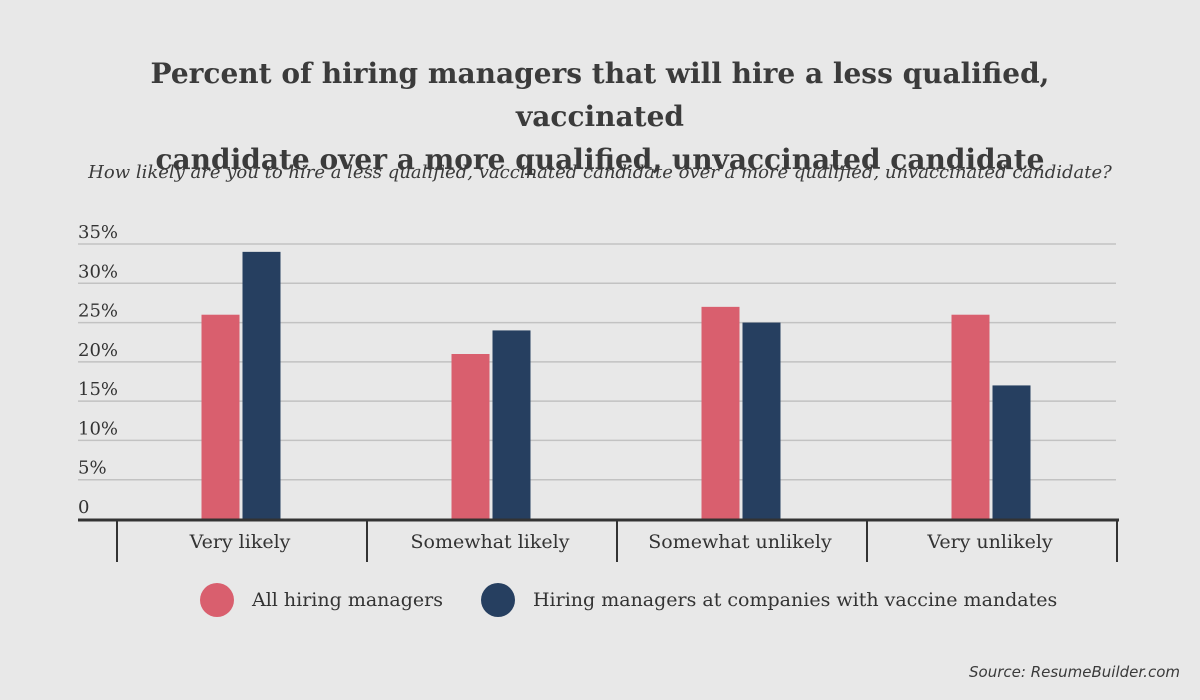 The height and width of the screenshot is (700, 1200). What do you see at coordinates (347, 600) in the screenshot?
I see `legend-label-all: All hiring managers` at bounding box center [347, 600].